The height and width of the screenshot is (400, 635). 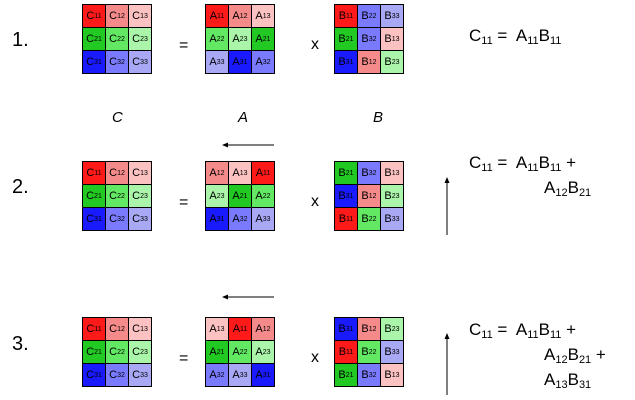 What do you see at coordinates (315, 357) in the screenshot?
I see `multiply-sign: x` at bounding box center [315, 357].